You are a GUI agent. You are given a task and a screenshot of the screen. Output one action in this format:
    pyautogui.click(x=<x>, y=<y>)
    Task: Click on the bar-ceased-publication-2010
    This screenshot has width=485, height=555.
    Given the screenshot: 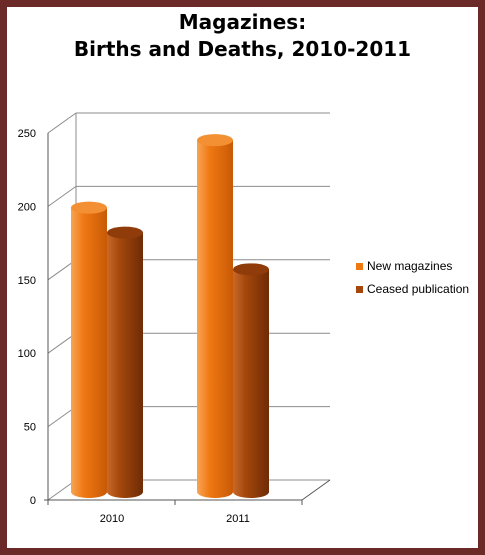 What is the action you would take?
    pyautogui.click(x=125, y=362)
    